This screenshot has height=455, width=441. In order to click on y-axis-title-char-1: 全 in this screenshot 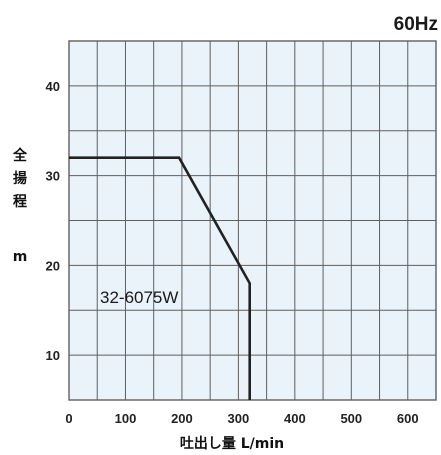, I will do `click(20, 155)`.